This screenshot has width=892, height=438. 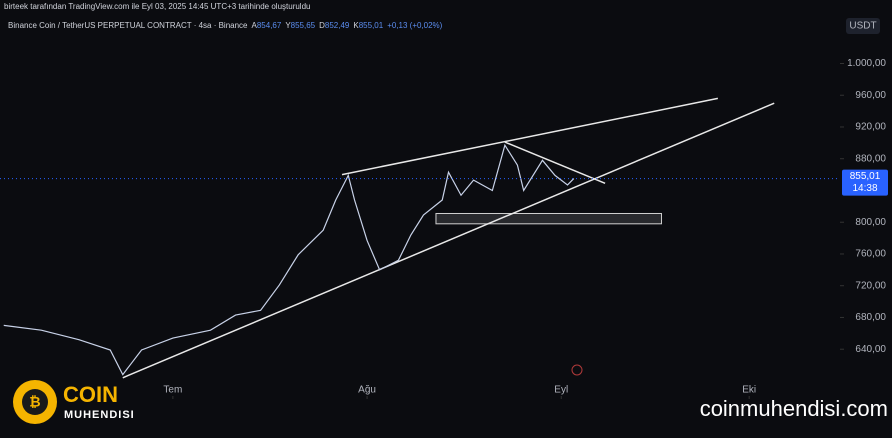 I want to click on currency-box, so click(x=863, y=26).